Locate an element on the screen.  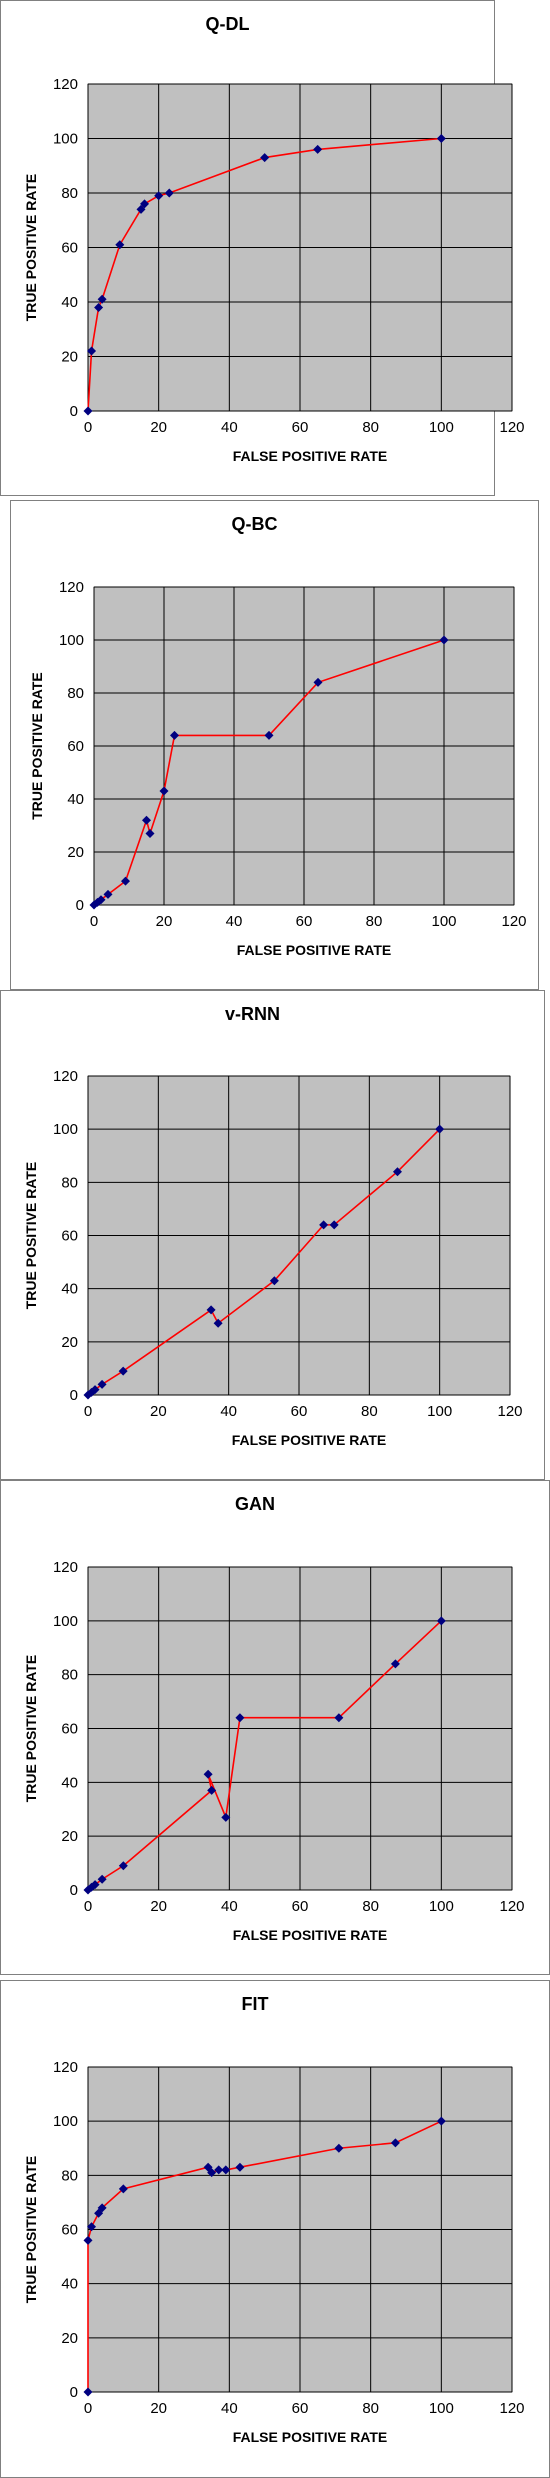
chart-title: GAN is located at coordinates (255, 1504).